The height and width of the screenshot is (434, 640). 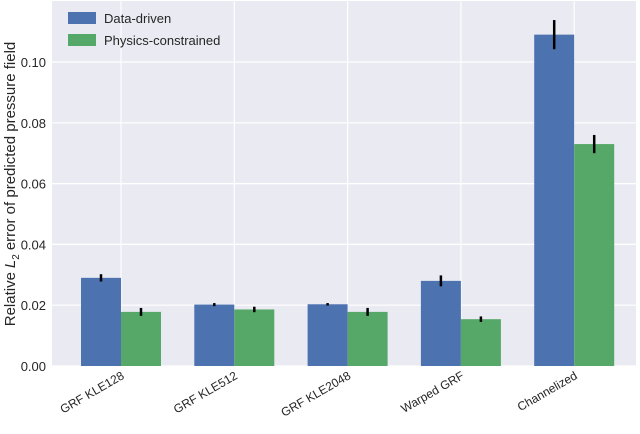 I want to click on y-tick-label: 0.04, so click(x=33, y=244).